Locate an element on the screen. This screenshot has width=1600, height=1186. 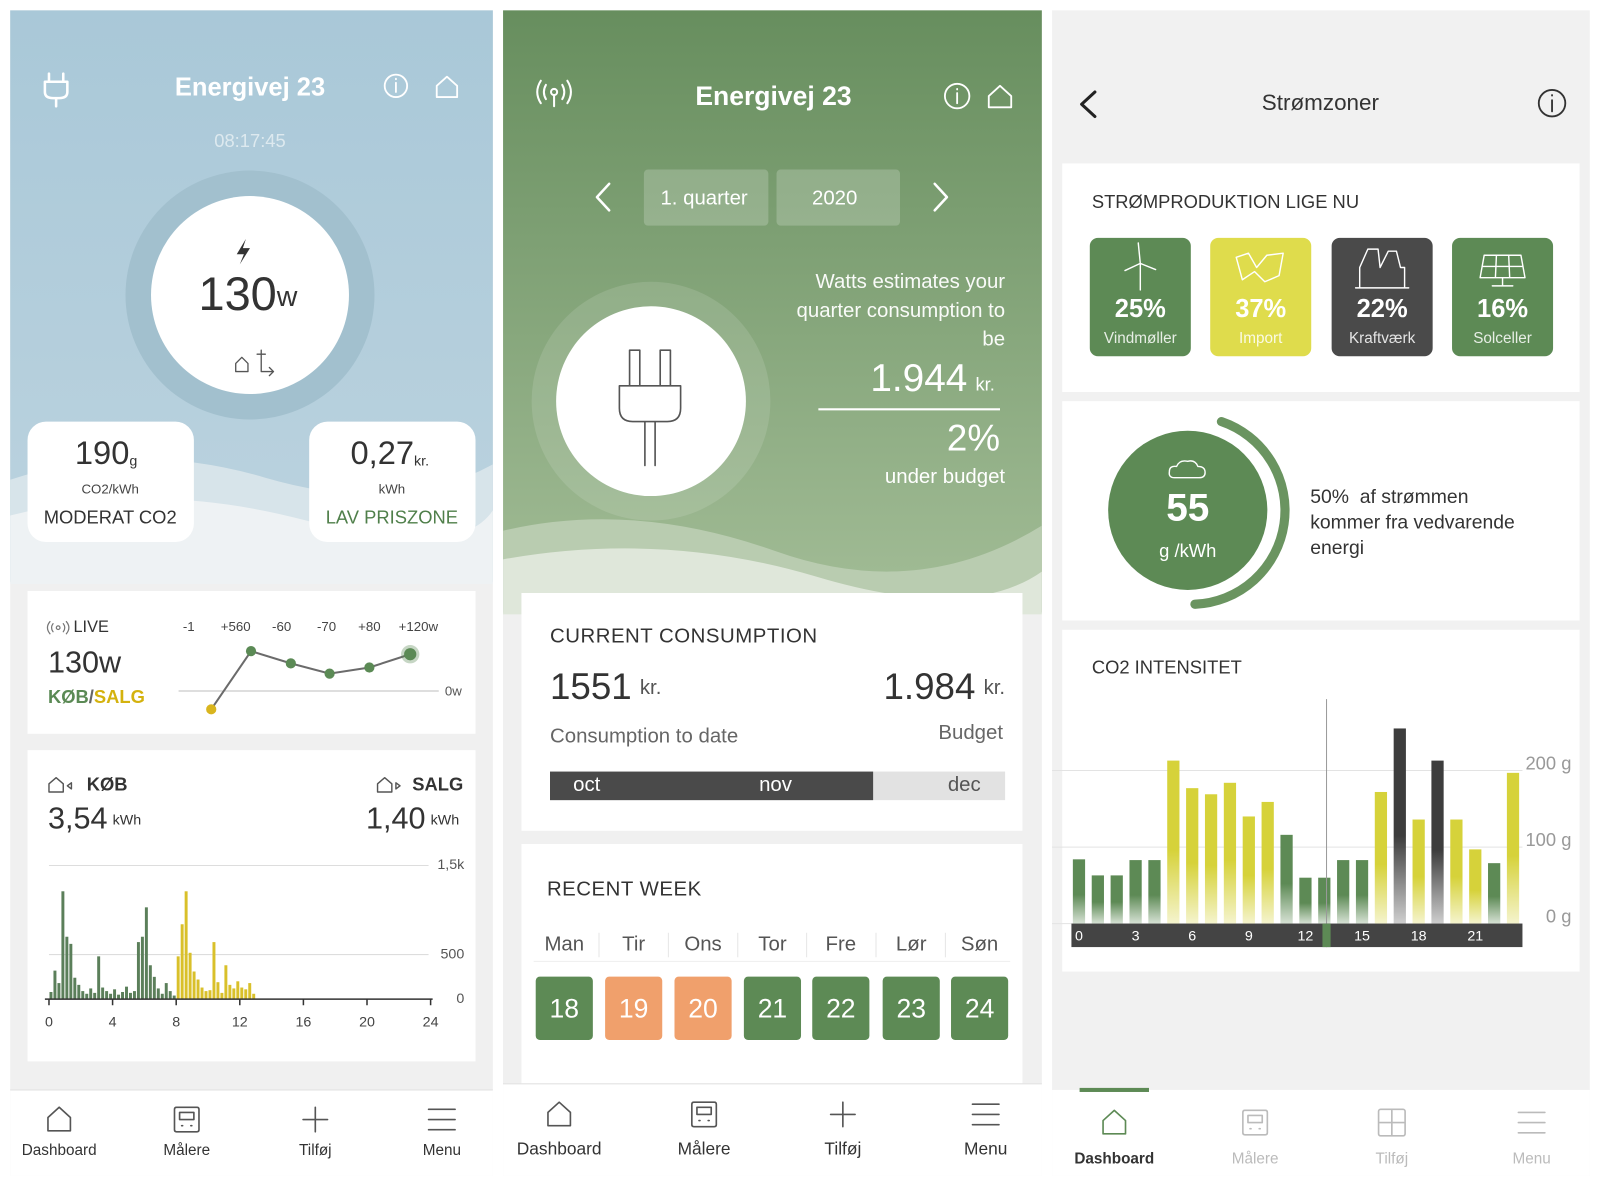
buy: KØB is located at coordinates (68, 696).